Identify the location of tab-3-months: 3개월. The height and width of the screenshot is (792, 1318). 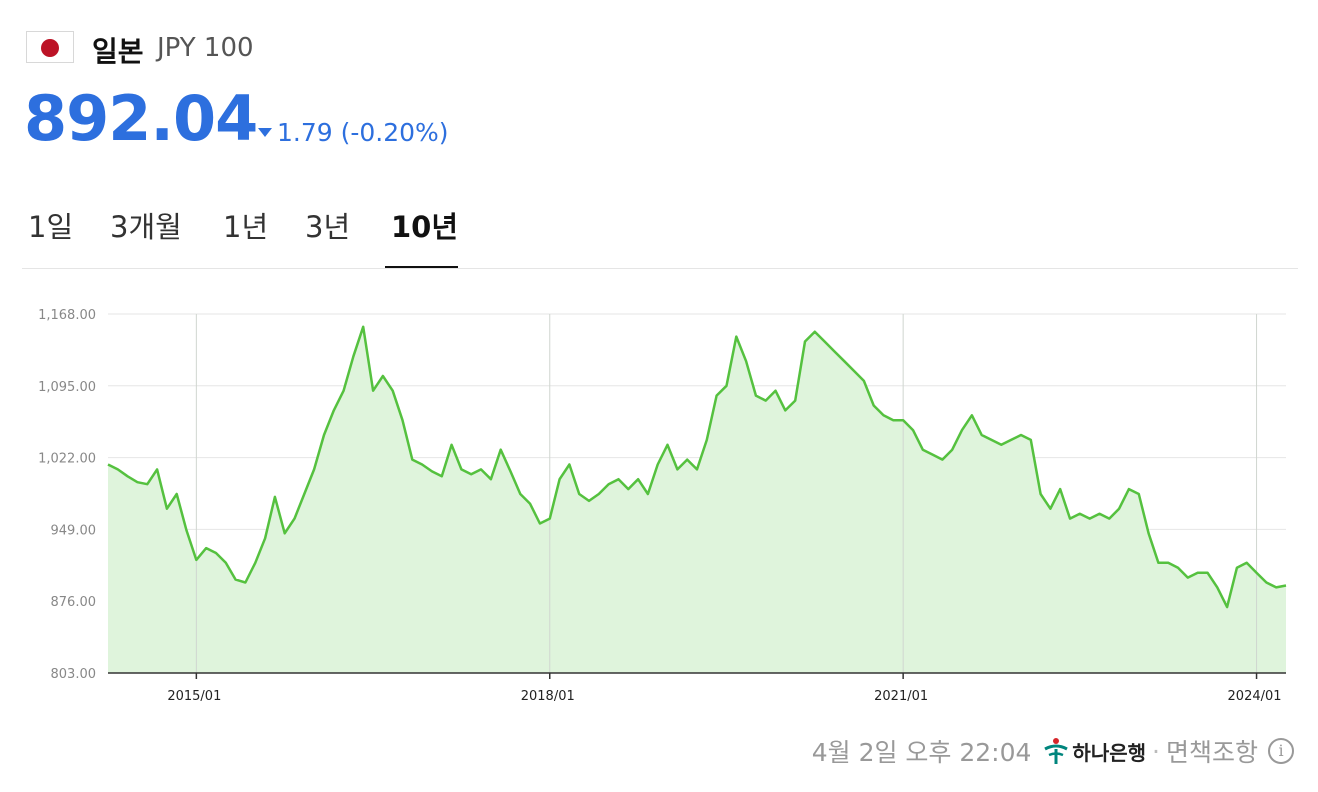
(146, 227).